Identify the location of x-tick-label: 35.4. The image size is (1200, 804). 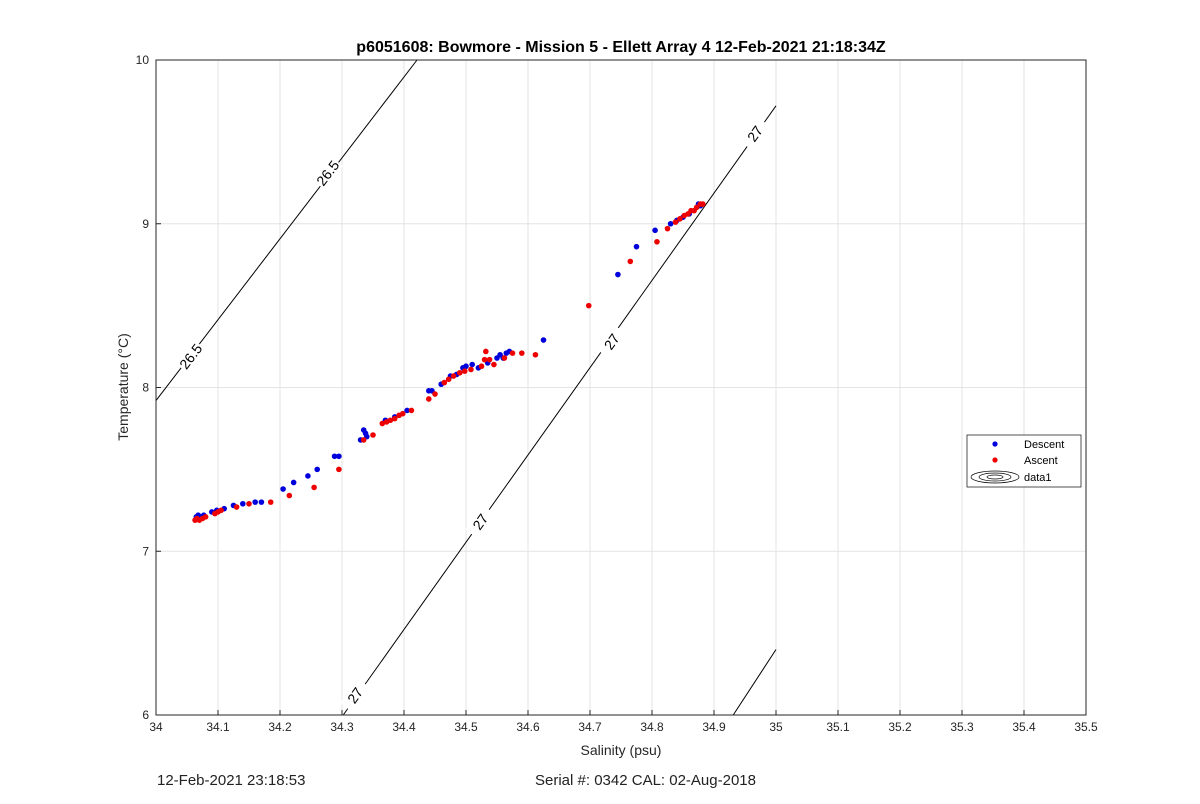
(1024, 727).